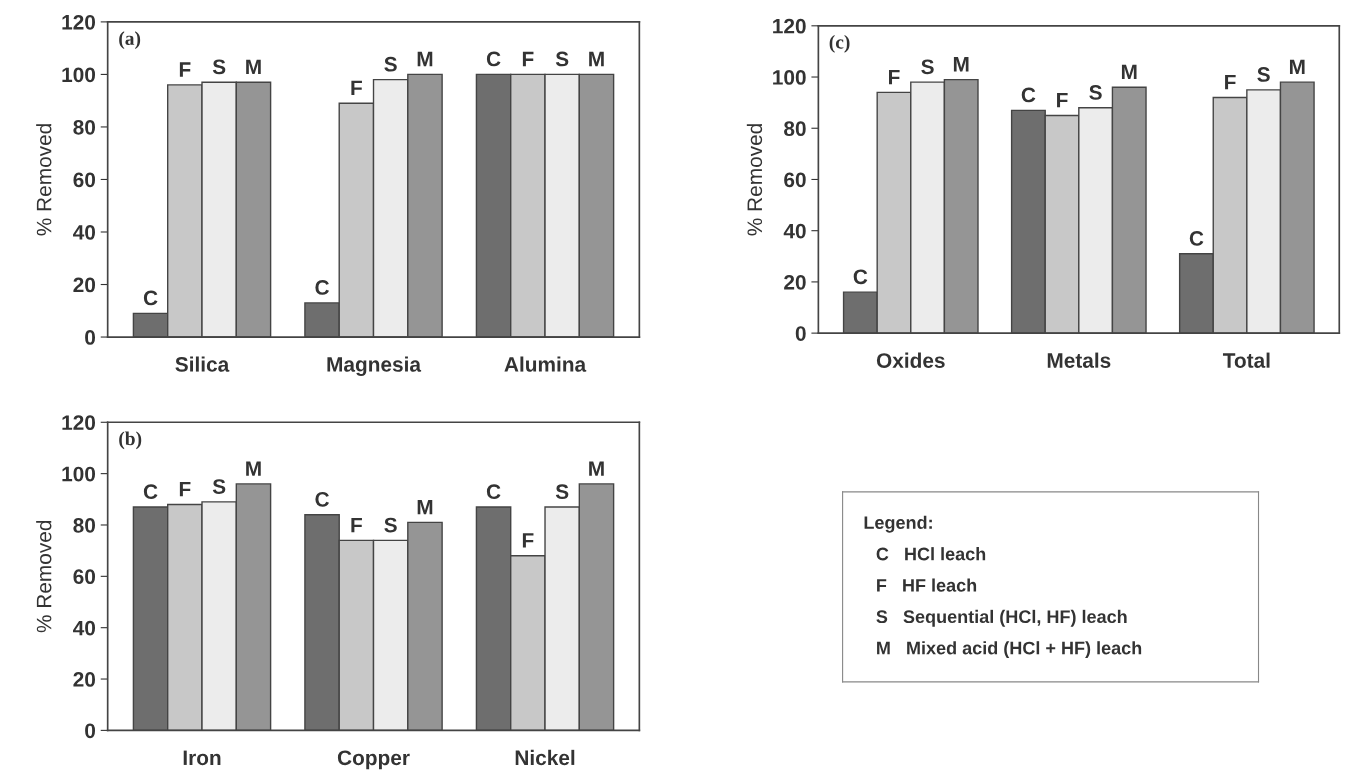 This screenshot has width=1346, height=782. I want to click on text: Legend:, so click(898, 524).